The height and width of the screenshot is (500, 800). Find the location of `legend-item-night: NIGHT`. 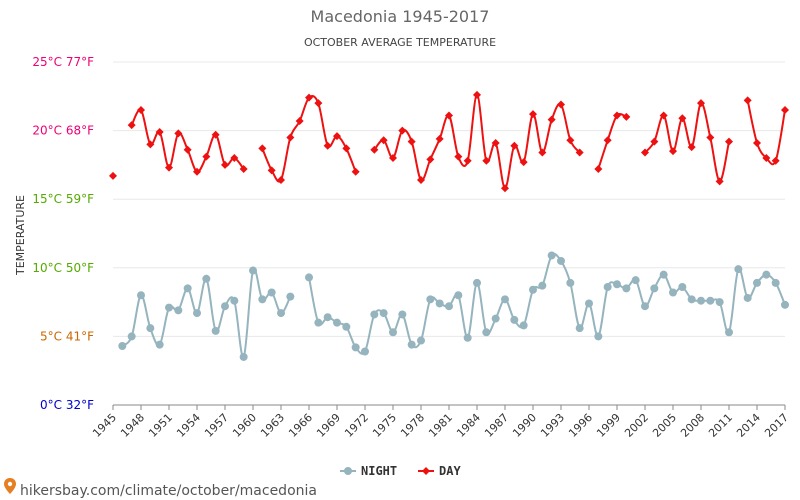

legend-item-night: NIGHT is located at coordinates (368, 471).